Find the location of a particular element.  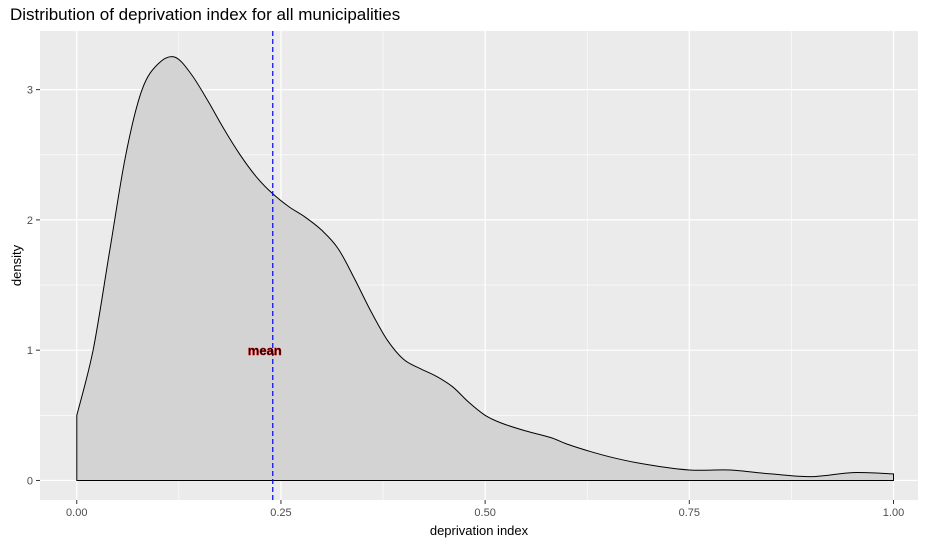

x-axis-title: deprivation index is located at coordinates (479, 530).